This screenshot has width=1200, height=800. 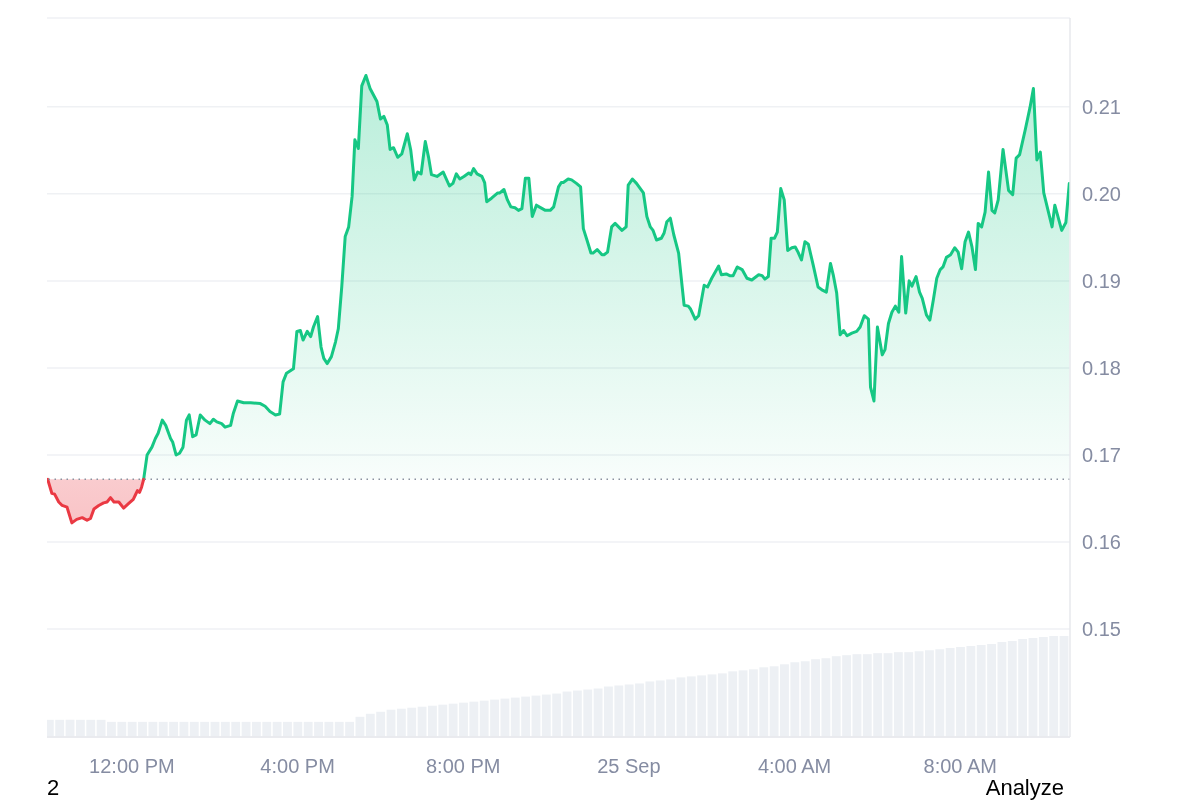 I want to click on y-tick-label: 0.18, so click(x=1101, y=368).